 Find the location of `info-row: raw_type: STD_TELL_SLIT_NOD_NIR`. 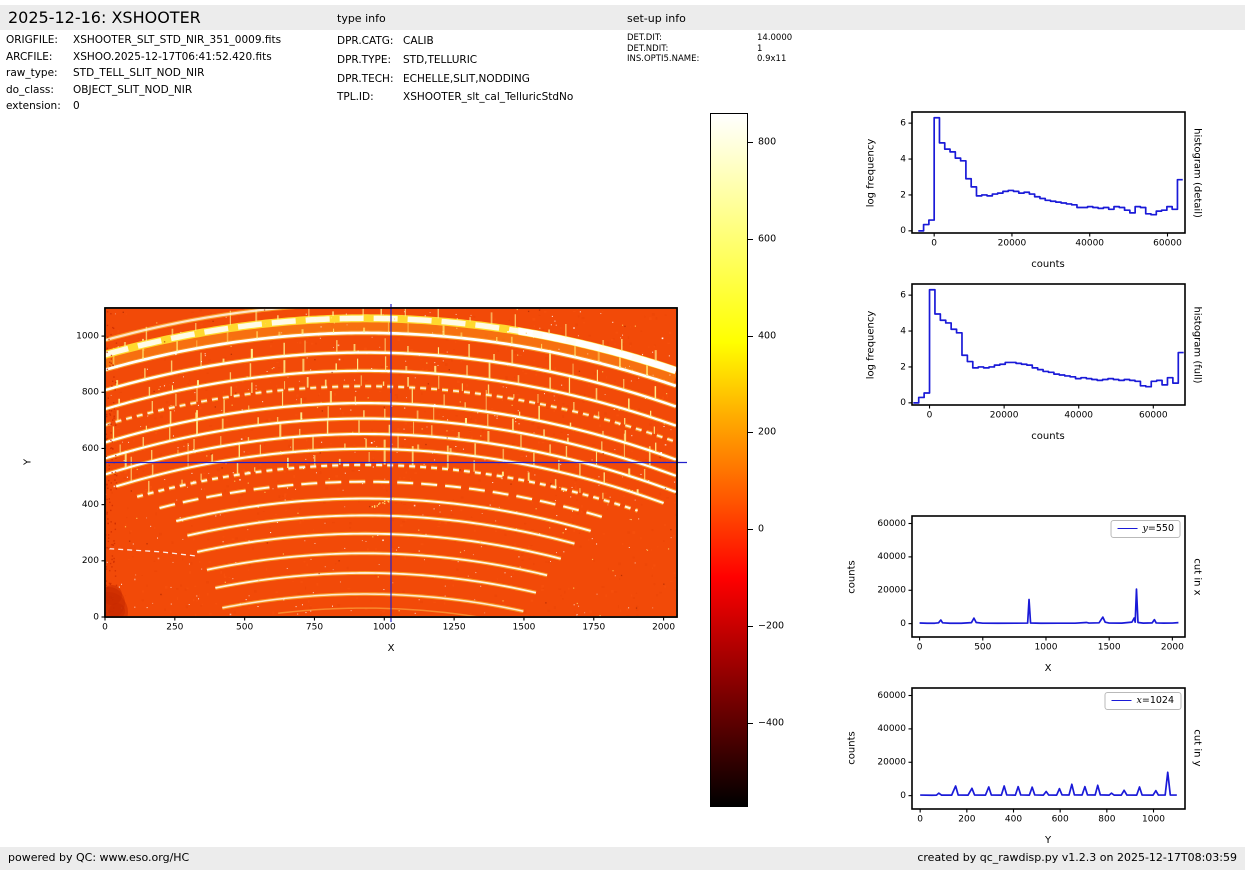

info-row: raw_type: STD_TELL_SLIT_NOD_NIR is located at coordinates (143, 73).